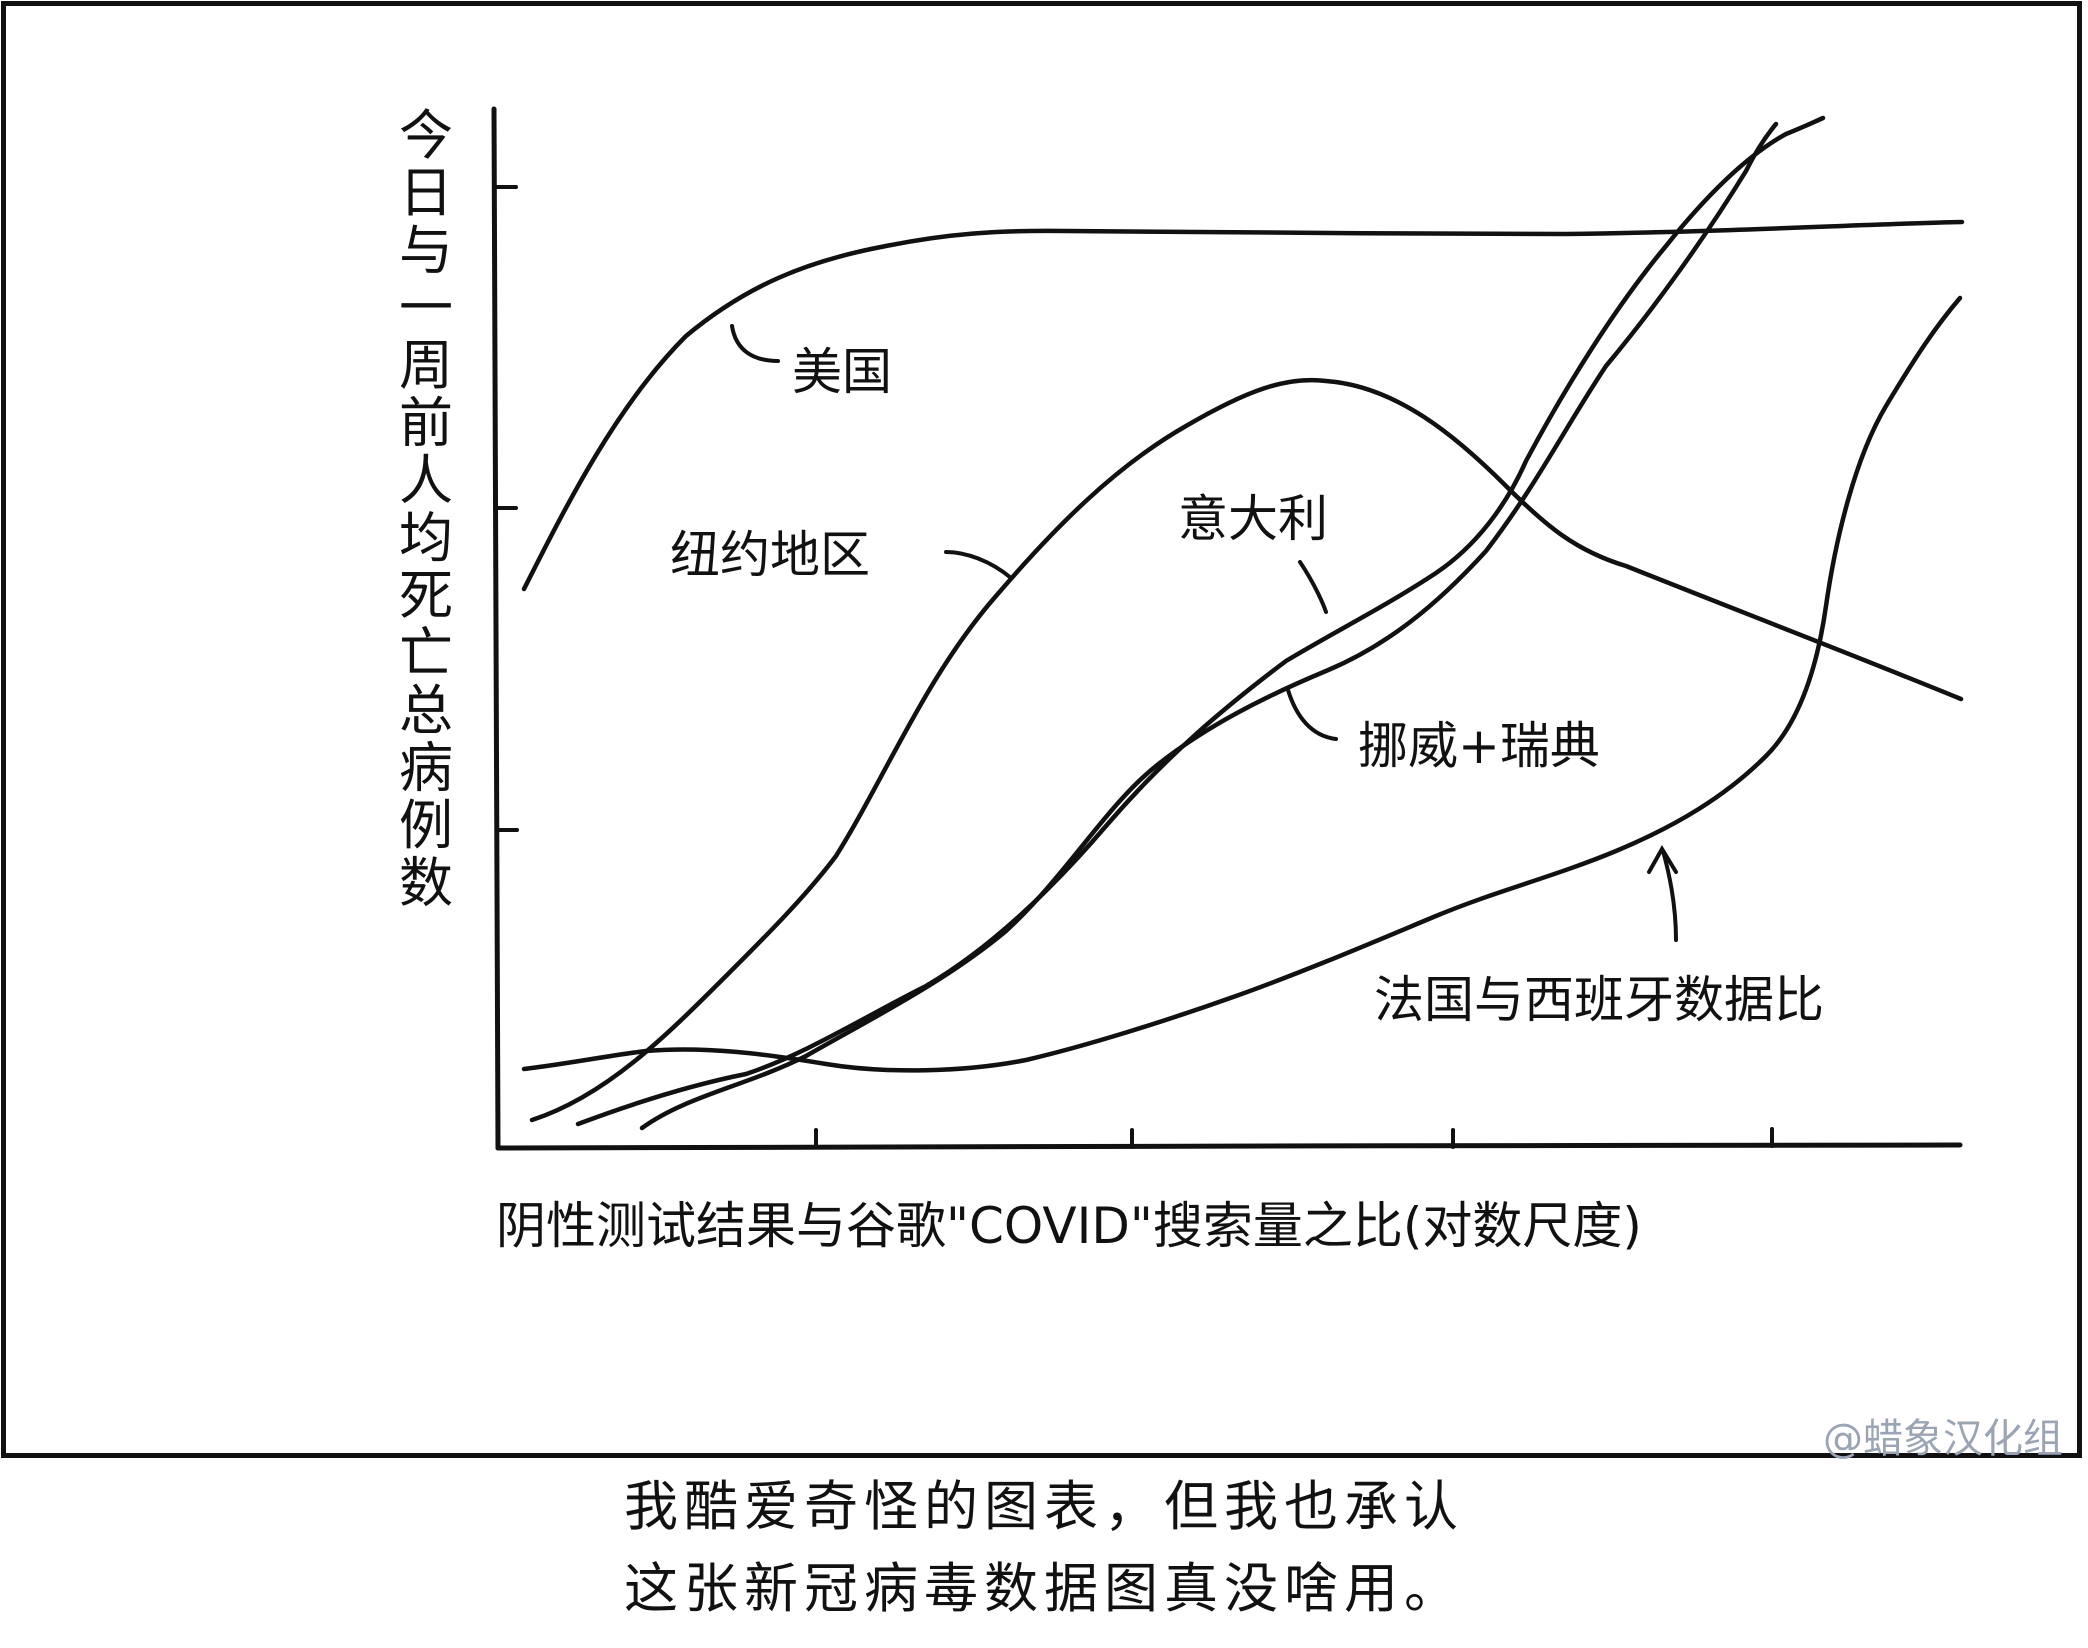 This screenshot has height=1648, width=2088. What do you see at coordinates (1943, 1439) in the screenshot?
I see `watermark: @蜡象汉化组` at bounding box center [1943, 1439].